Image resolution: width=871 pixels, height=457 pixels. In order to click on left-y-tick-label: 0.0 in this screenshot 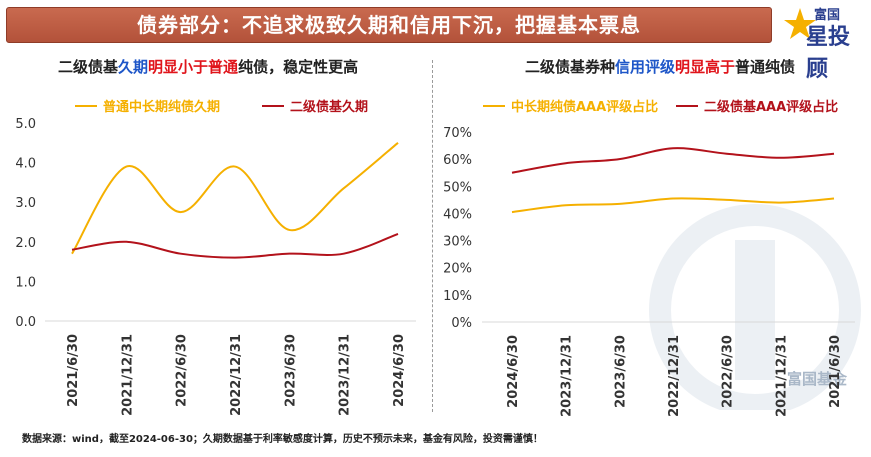, I will do `click(25, 322)`.